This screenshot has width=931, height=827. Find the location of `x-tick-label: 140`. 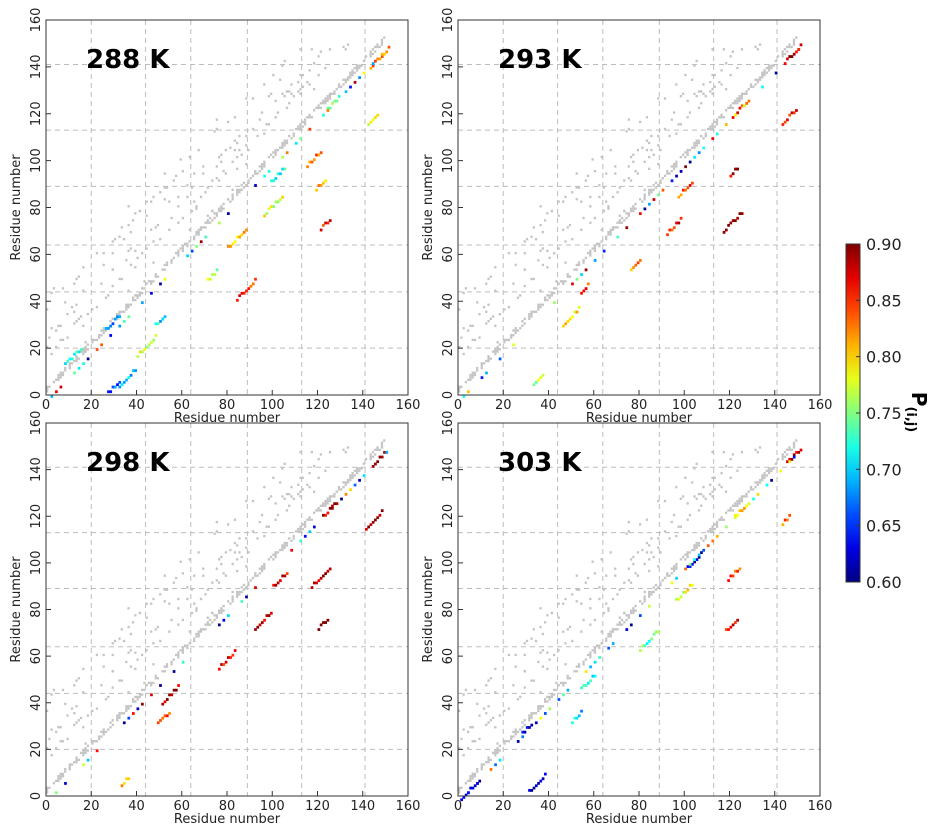

x-tick-label: 140 is located at coordinates (362, 806).